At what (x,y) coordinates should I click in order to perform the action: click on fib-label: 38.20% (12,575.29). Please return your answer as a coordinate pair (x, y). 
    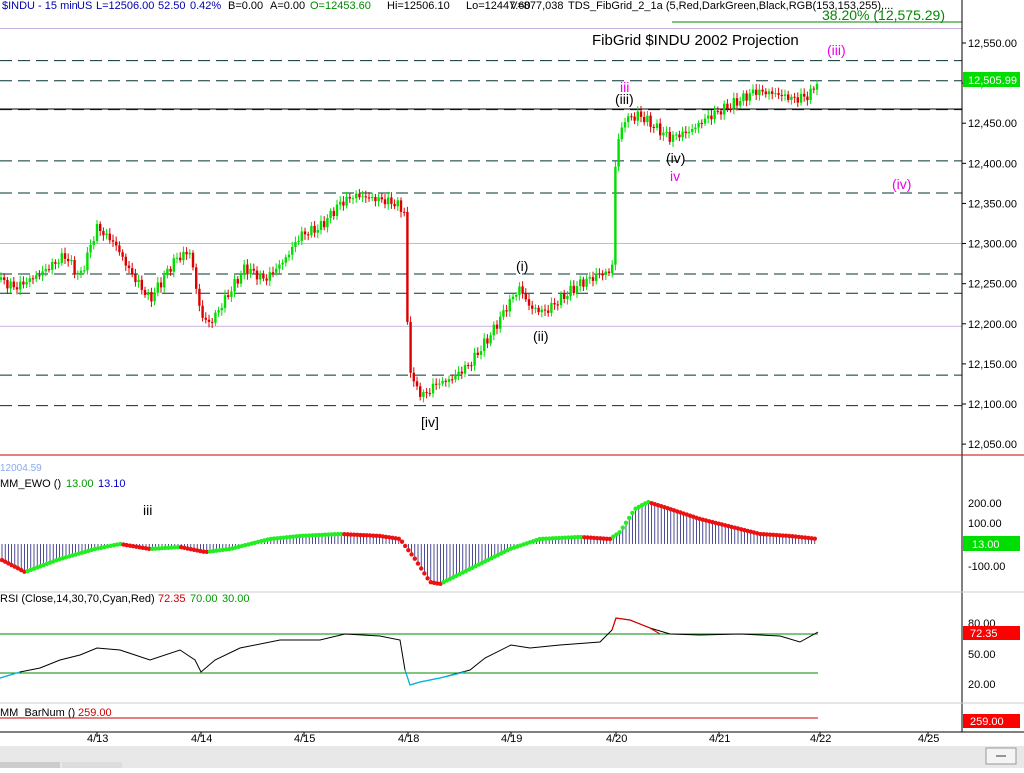
    Looking at the image, I should click on (883, 15).